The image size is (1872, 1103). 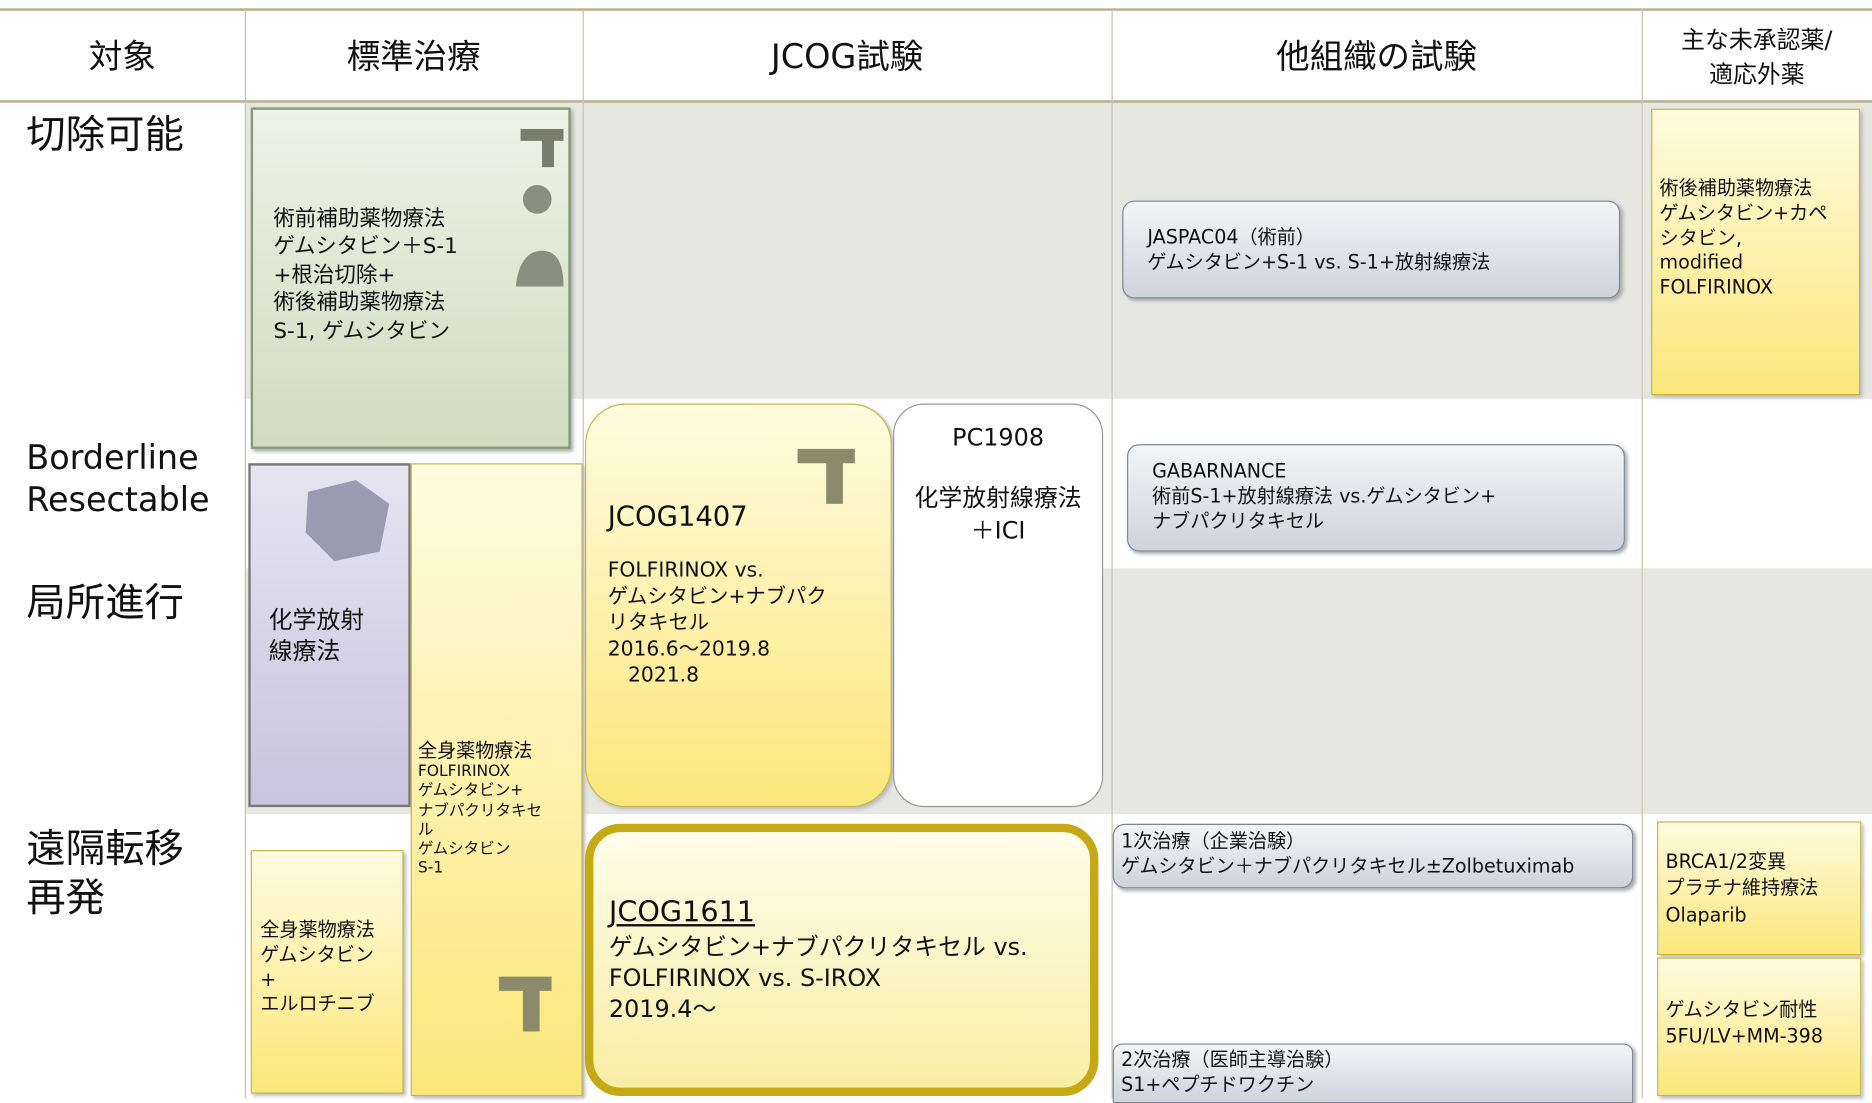 I want to click on drug-box: BRCA1/2変異プラチナ維持療法 Olaparib, so click(x=1759, y=888).